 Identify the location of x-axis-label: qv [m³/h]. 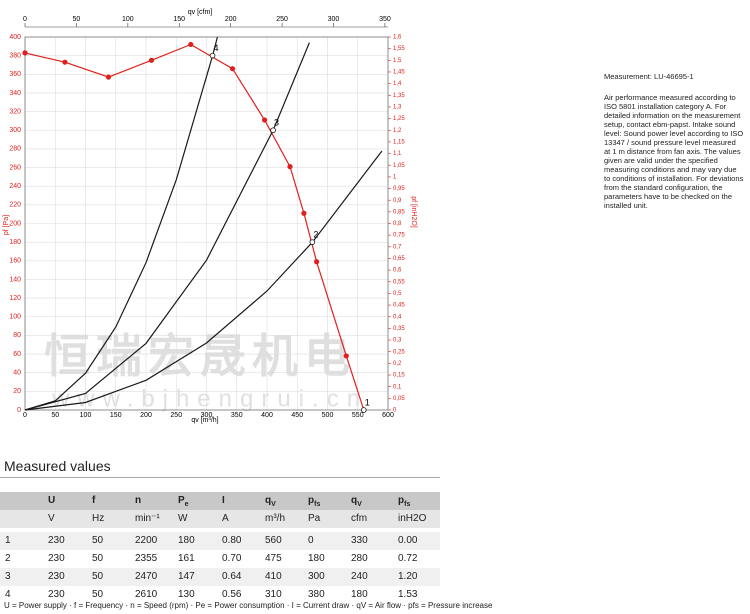
(204, 420).